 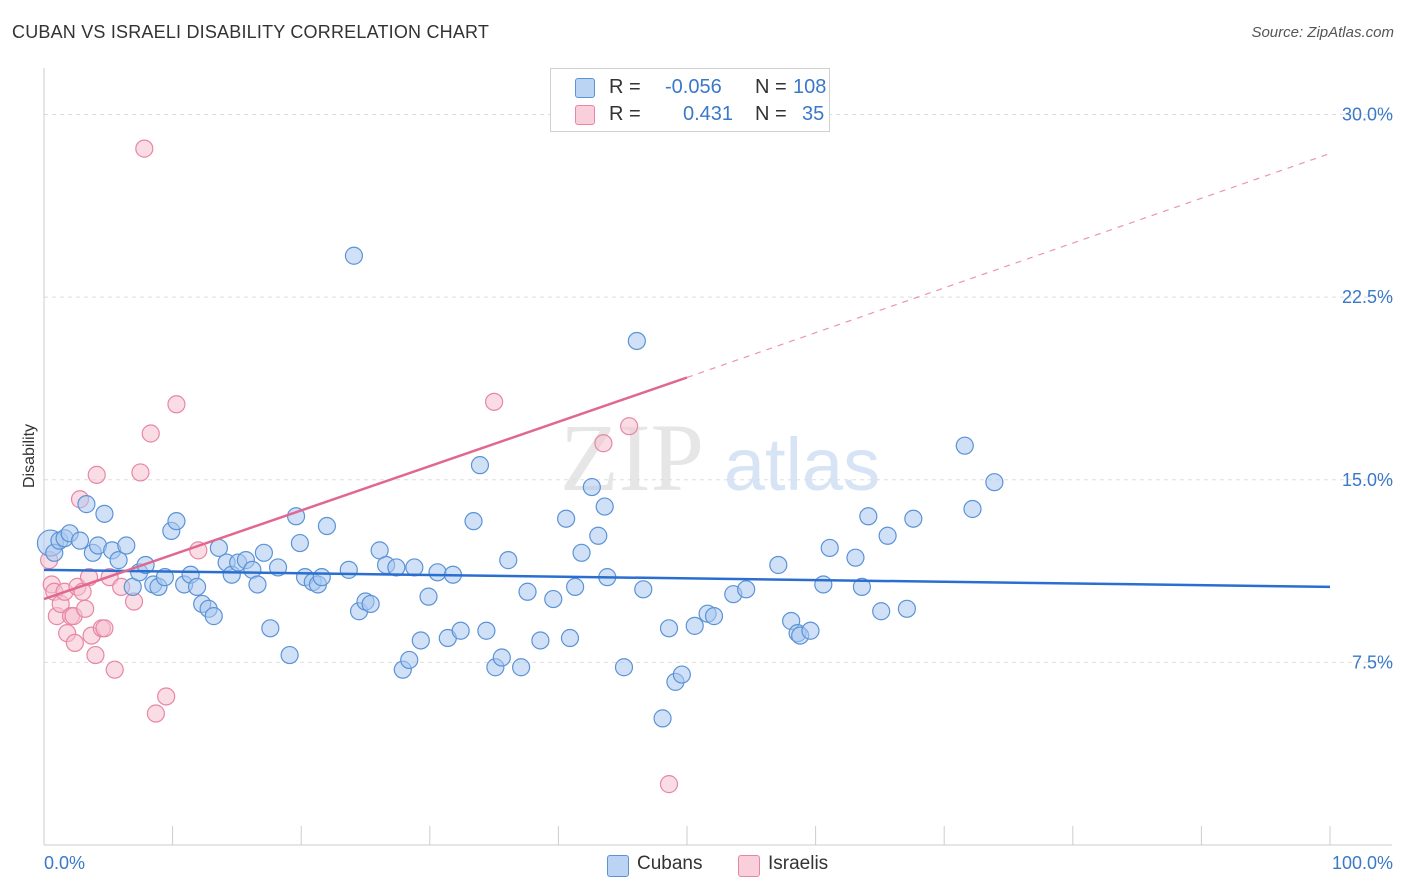 I want to click on israelis-r-value: 0.431, so click(x=708, y=114).